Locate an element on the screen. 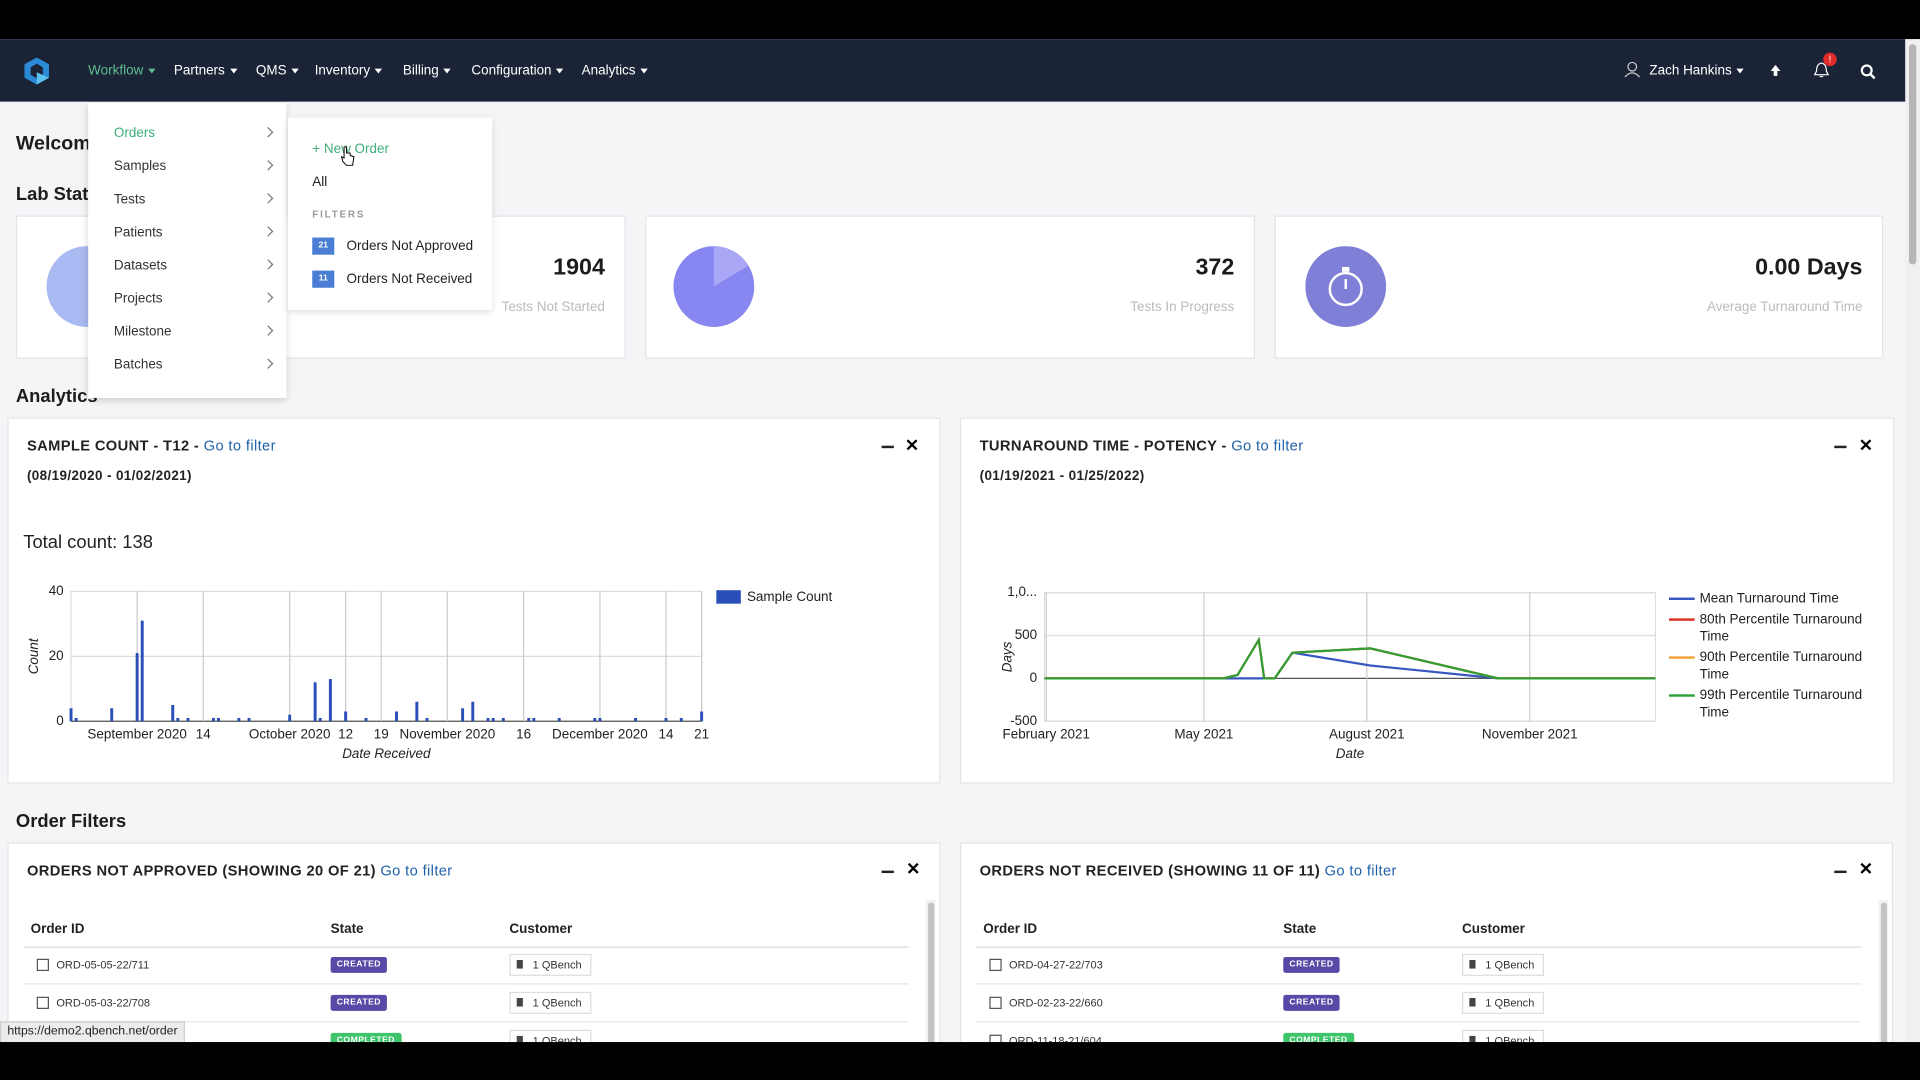 The image size is (1920, 1080). plot-area is located at coordinates (1350, 657).